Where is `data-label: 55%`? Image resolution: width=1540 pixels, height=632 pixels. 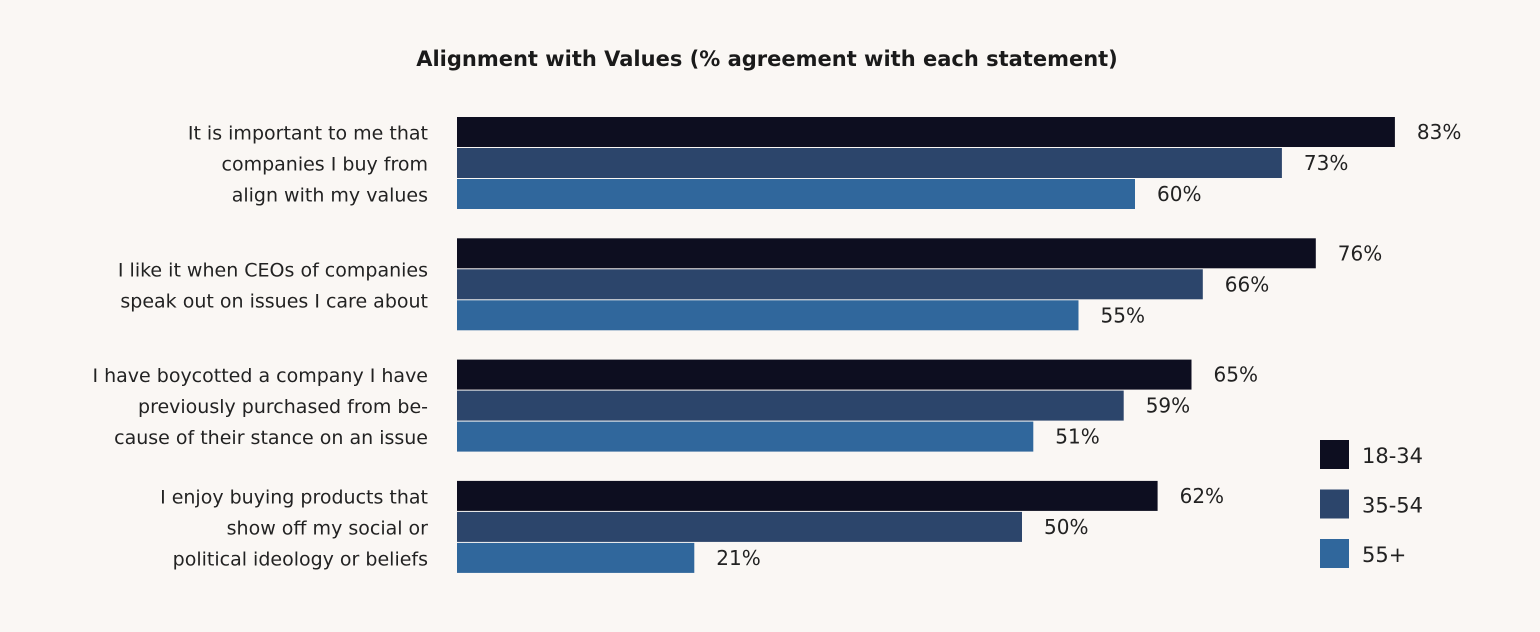
data-label: 55% is located at coordinates (1123, 315).